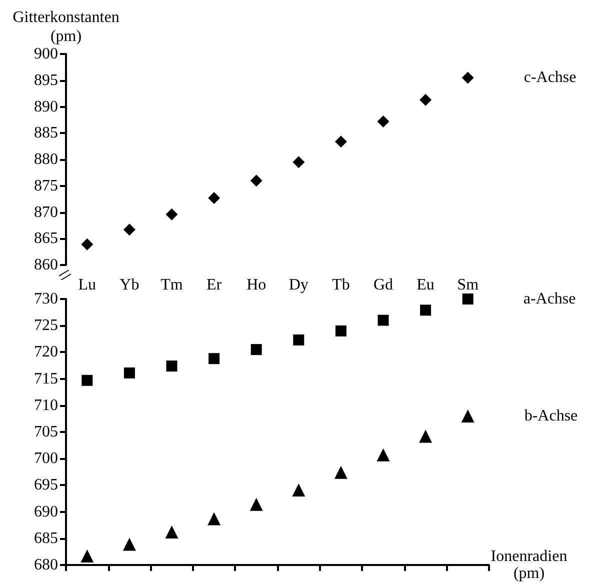 The image size is (590, 587). Describe the element at coordinates (46, 459) in the screenshot. I see `y-tick-label: 700` at that location.